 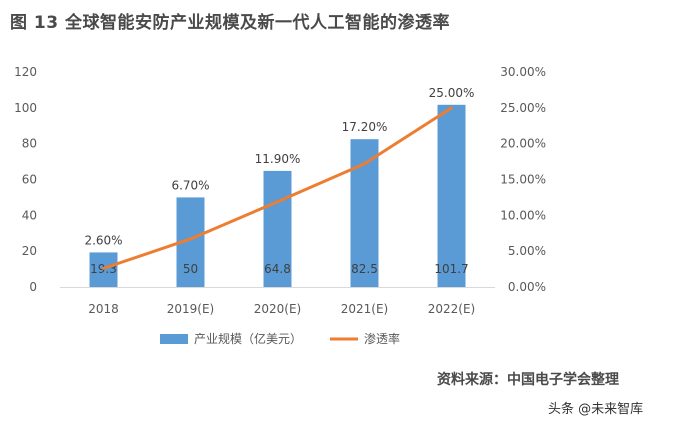 I want to click on left-tick-label: 80, so click(x=29, y=144).